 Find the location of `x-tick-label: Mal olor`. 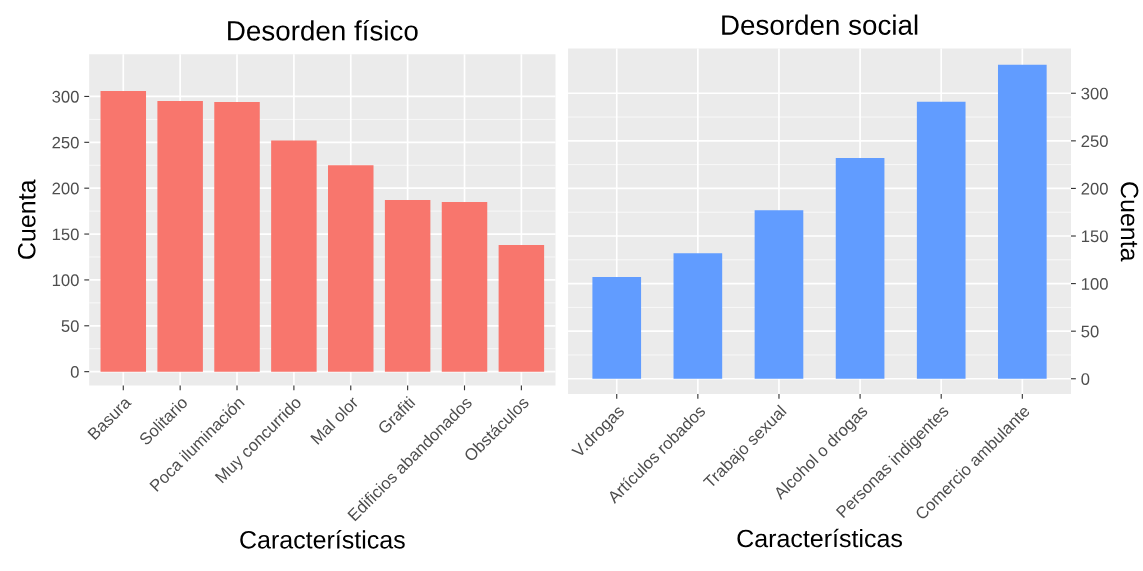

x-tick-label: Mal olor is located at coordinates (334, 420).